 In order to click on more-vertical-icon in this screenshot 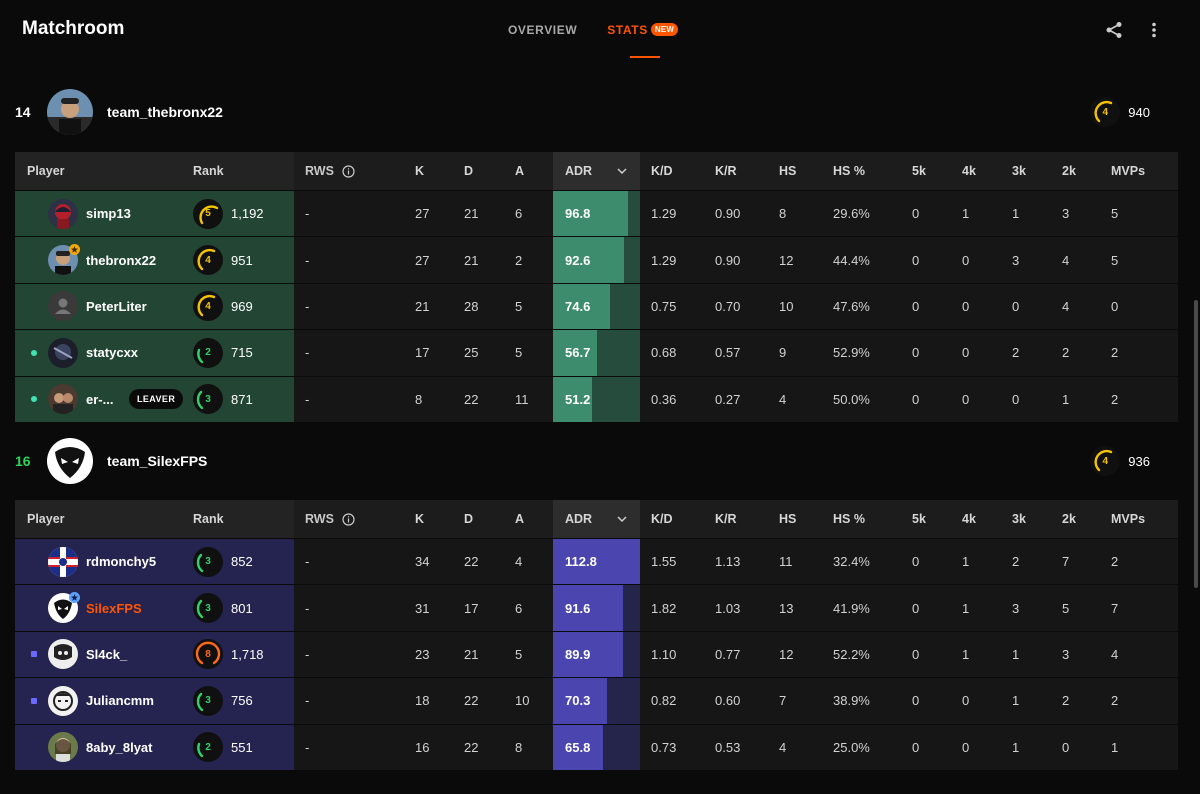, I will do `click(1154, 30)`.